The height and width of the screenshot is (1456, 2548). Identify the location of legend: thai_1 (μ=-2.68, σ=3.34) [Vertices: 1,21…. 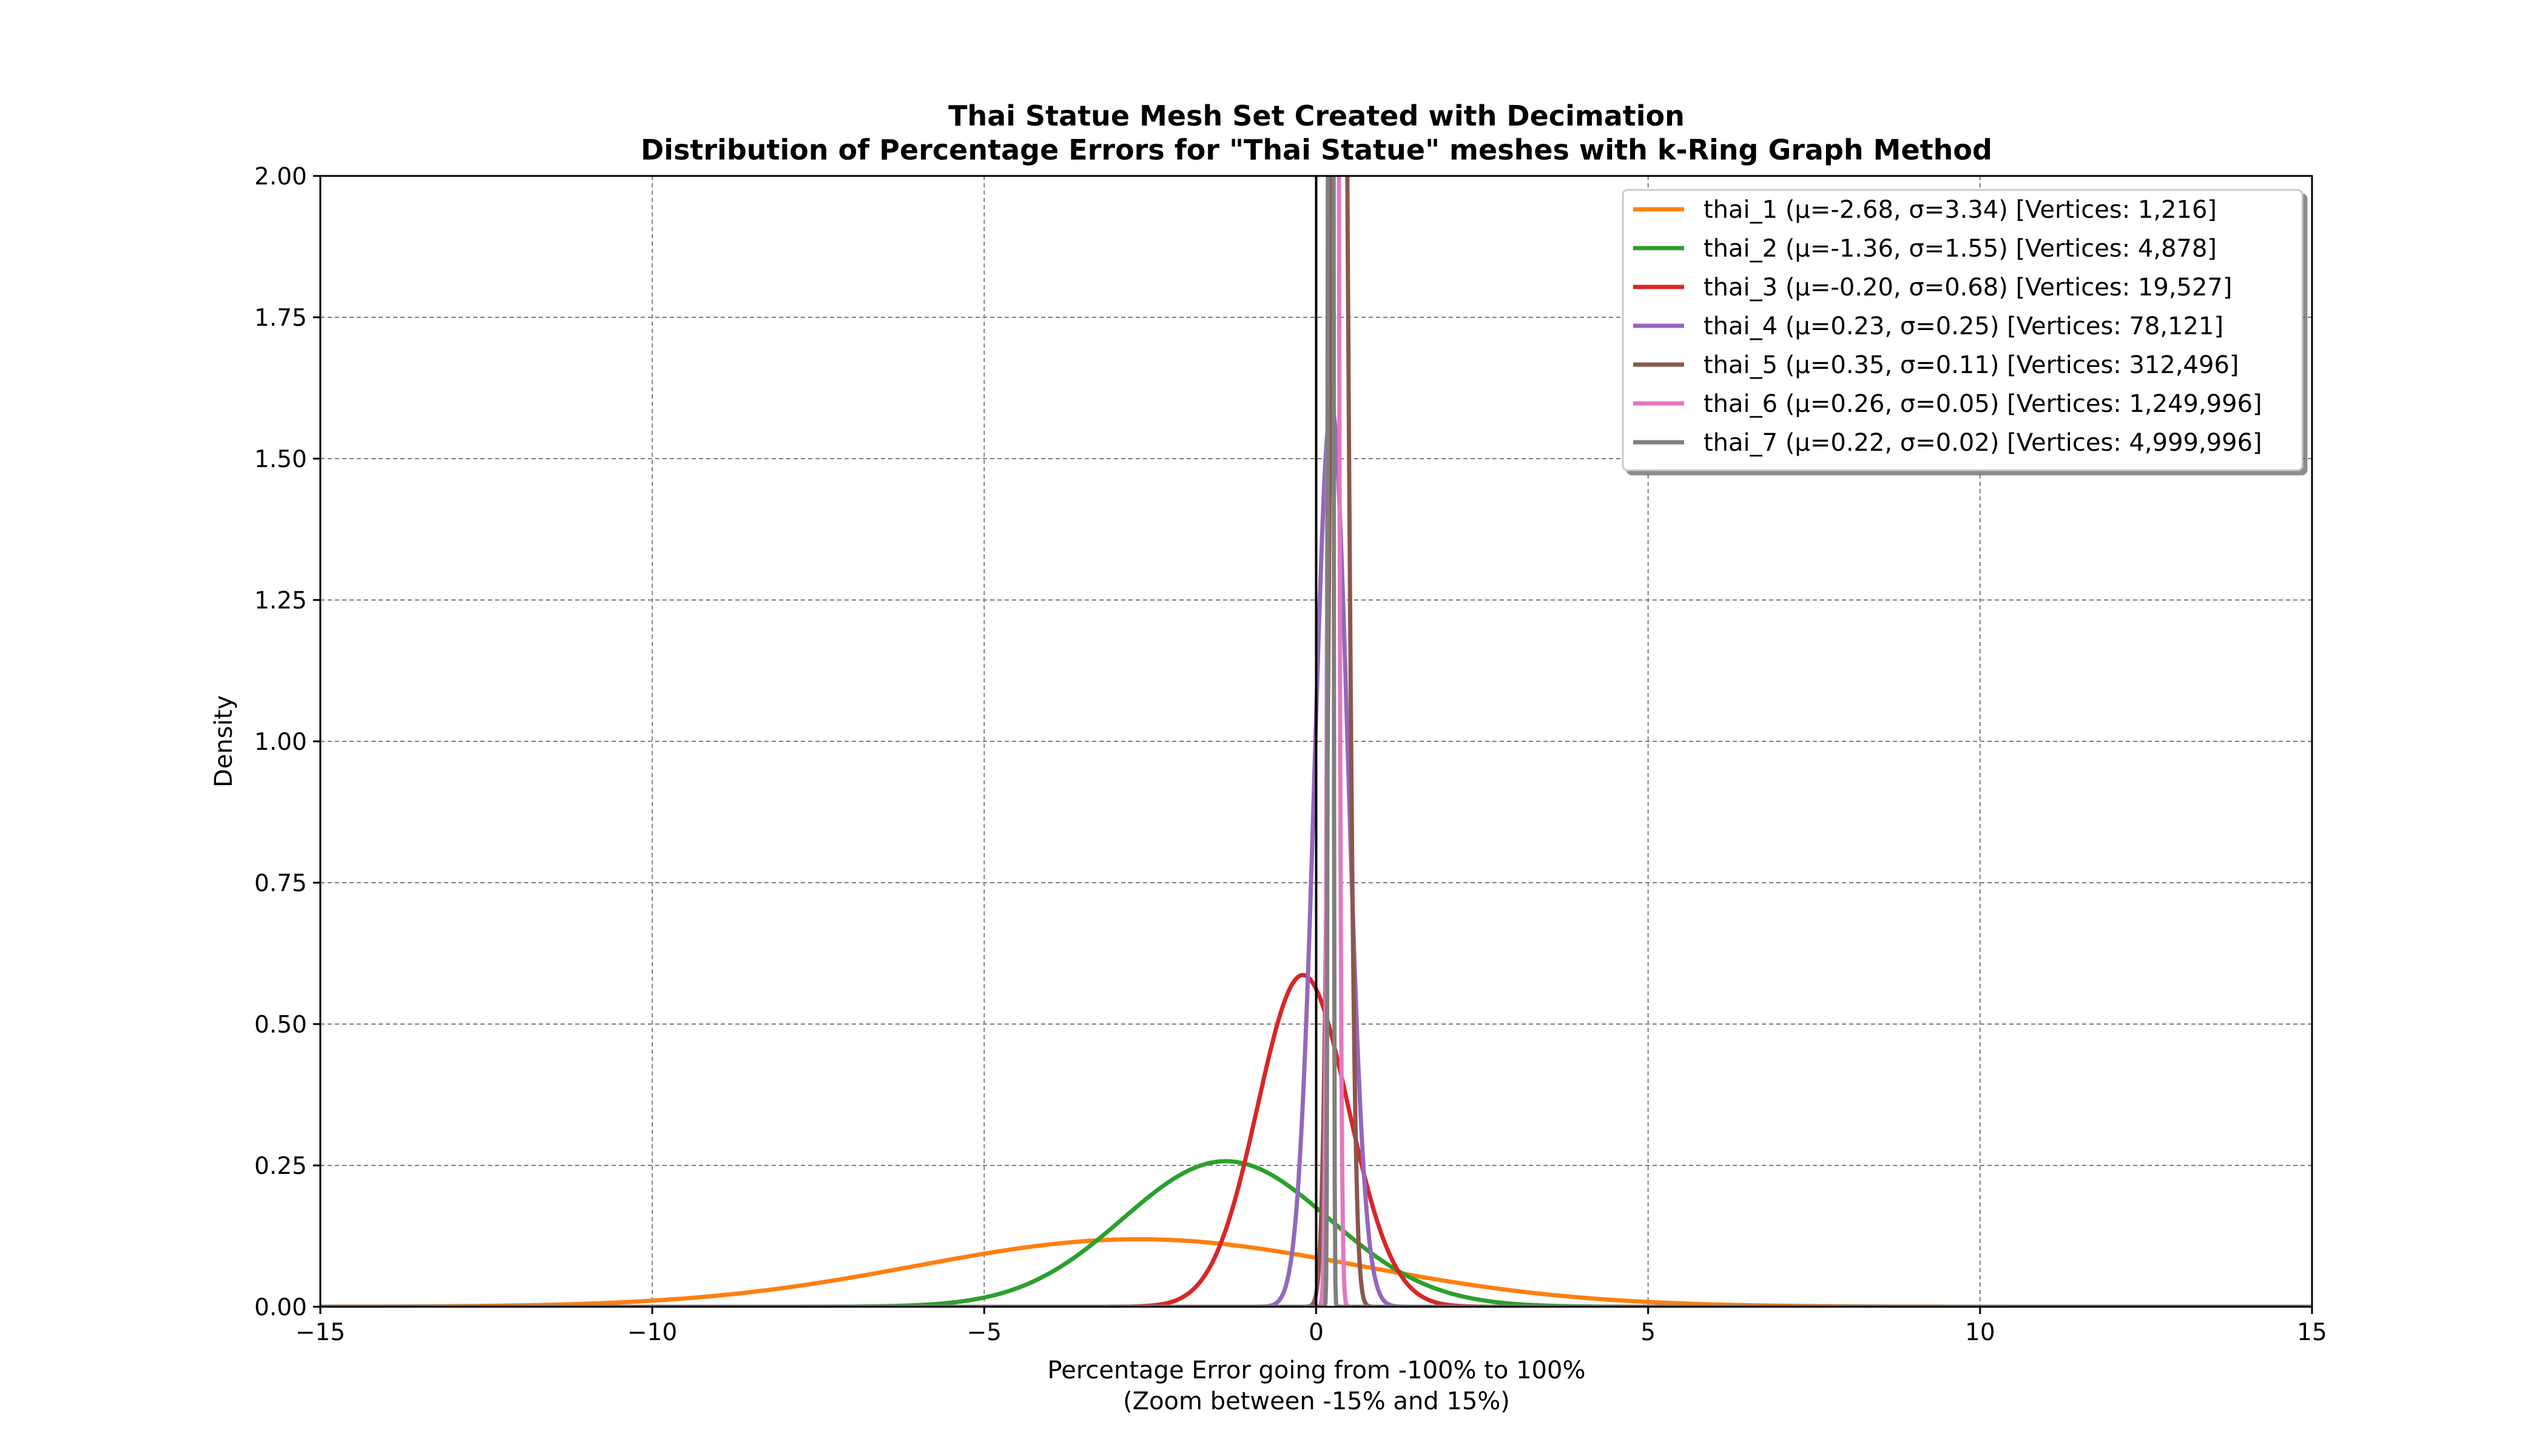
(1963, 330).